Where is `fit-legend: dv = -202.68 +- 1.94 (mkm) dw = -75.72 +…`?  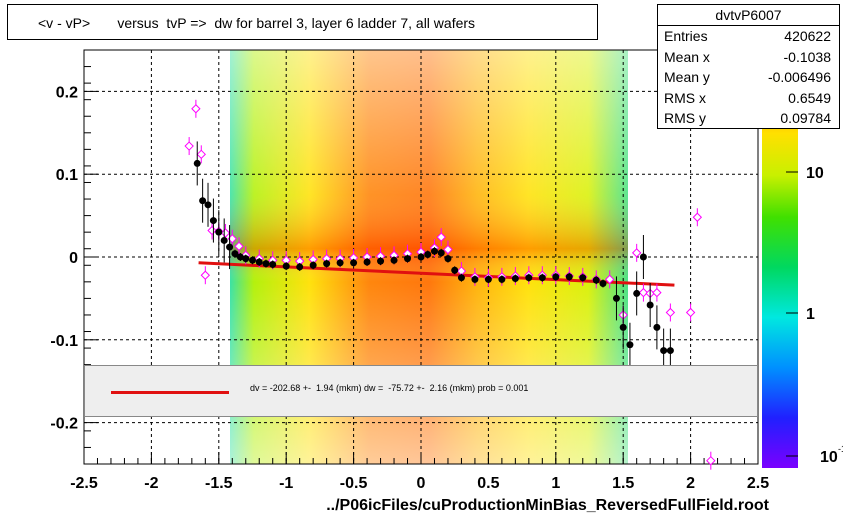
fit-legend: dv = -202.68 +- 1.94 (mkm) dw = -75.72 +… is located at coordinates (421, 391).